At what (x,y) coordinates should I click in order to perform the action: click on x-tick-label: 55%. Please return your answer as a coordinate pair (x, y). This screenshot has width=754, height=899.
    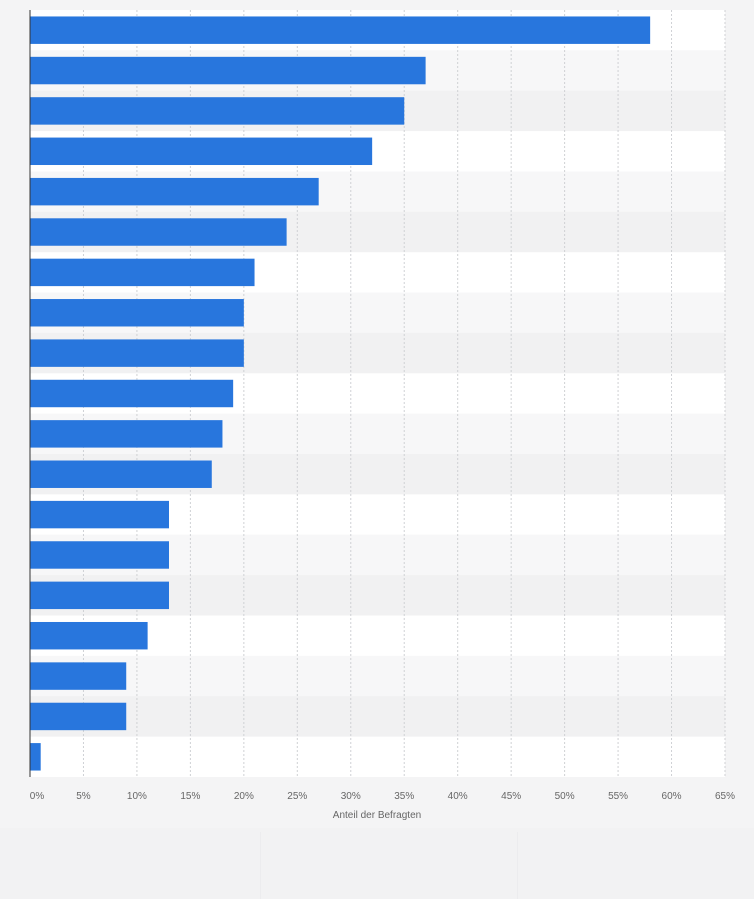
    Looking at the image, I should click on (618, 796).